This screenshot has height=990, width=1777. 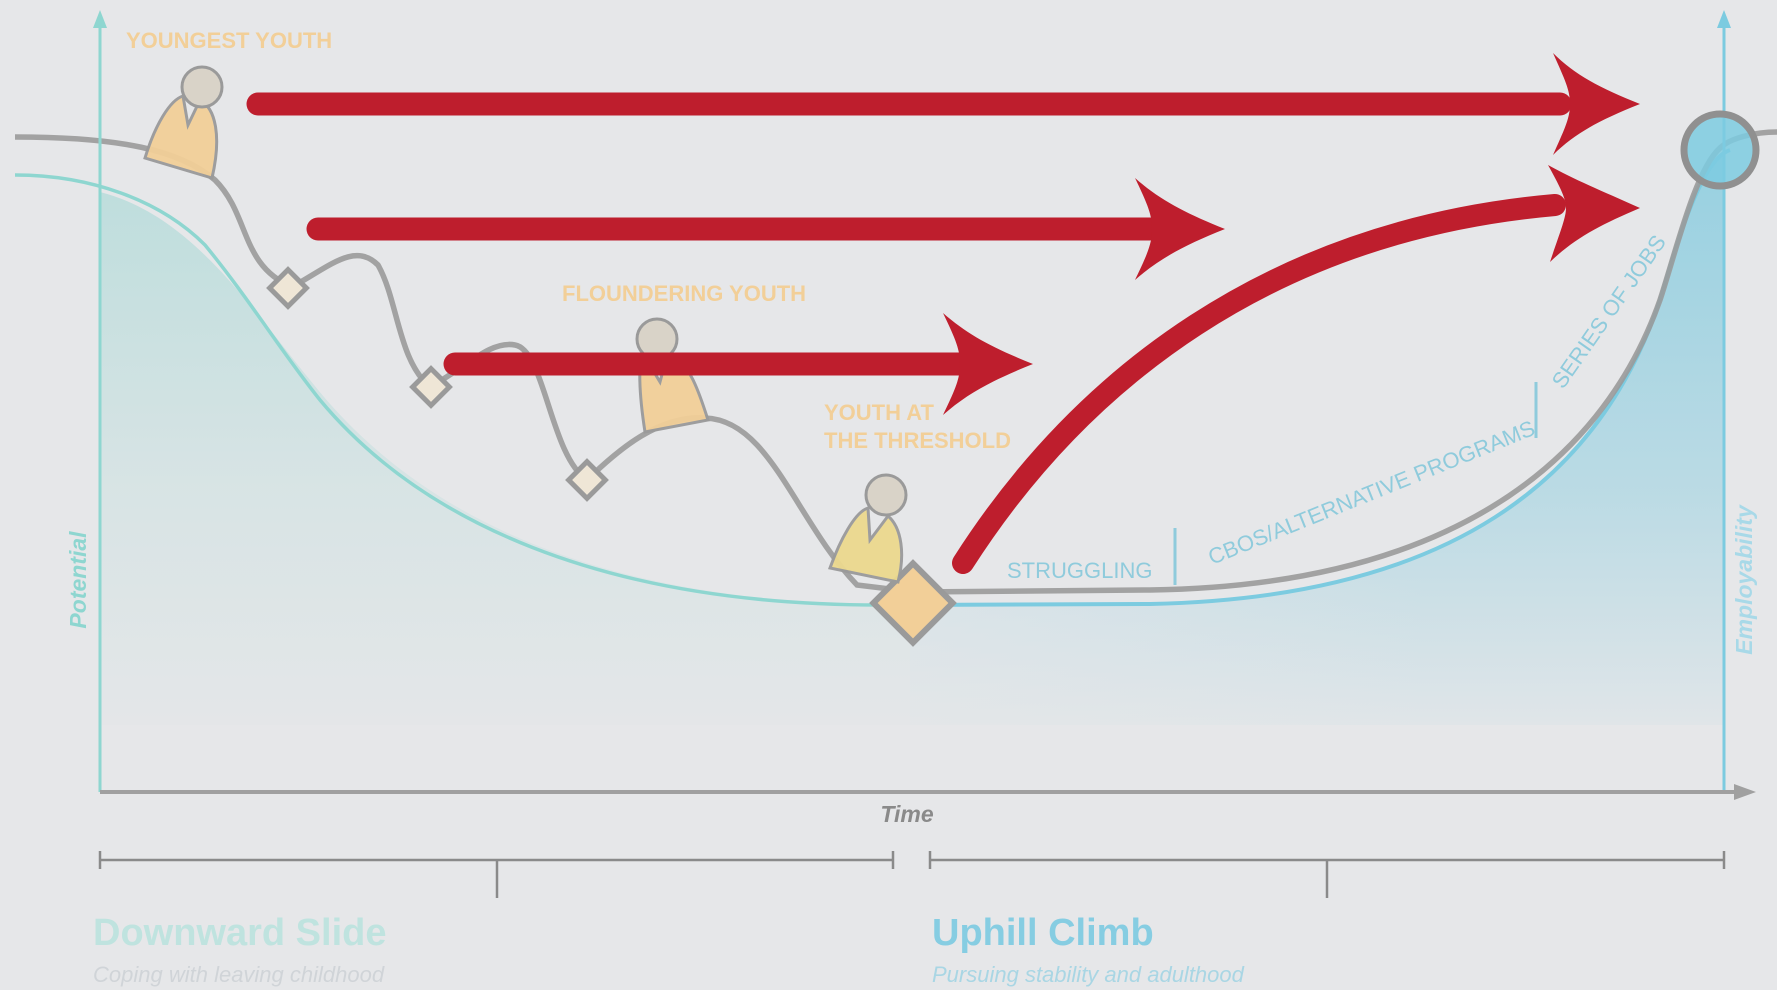 I want to click on uphill-climb-subtitle: Pursuing stability and adulthood, so click(x=1088, y=974).